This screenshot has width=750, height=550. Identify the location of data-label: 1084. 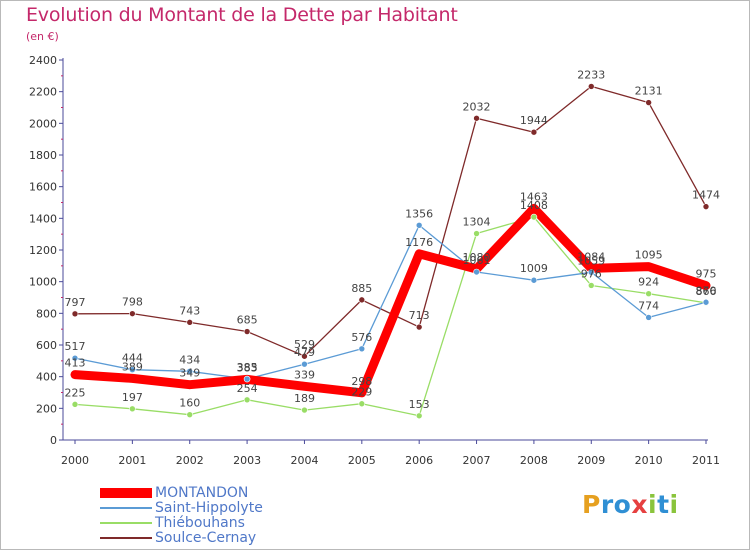
(591, 256).